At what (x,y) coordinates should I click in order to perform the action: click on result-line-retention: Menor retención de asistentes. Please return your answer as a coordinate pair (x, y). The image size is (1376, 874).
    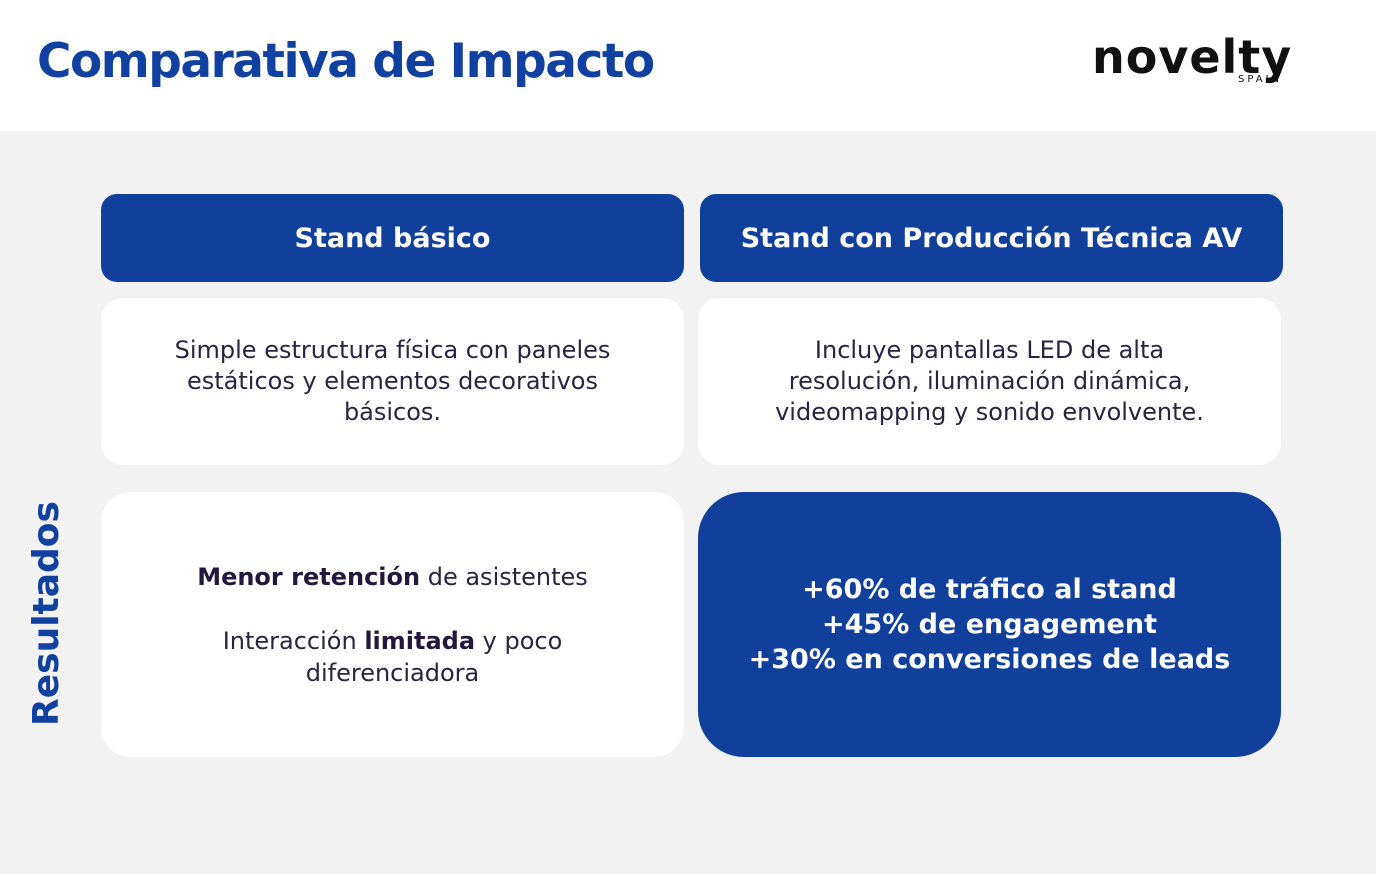
    Looking at the image, I should click on (392, 577).